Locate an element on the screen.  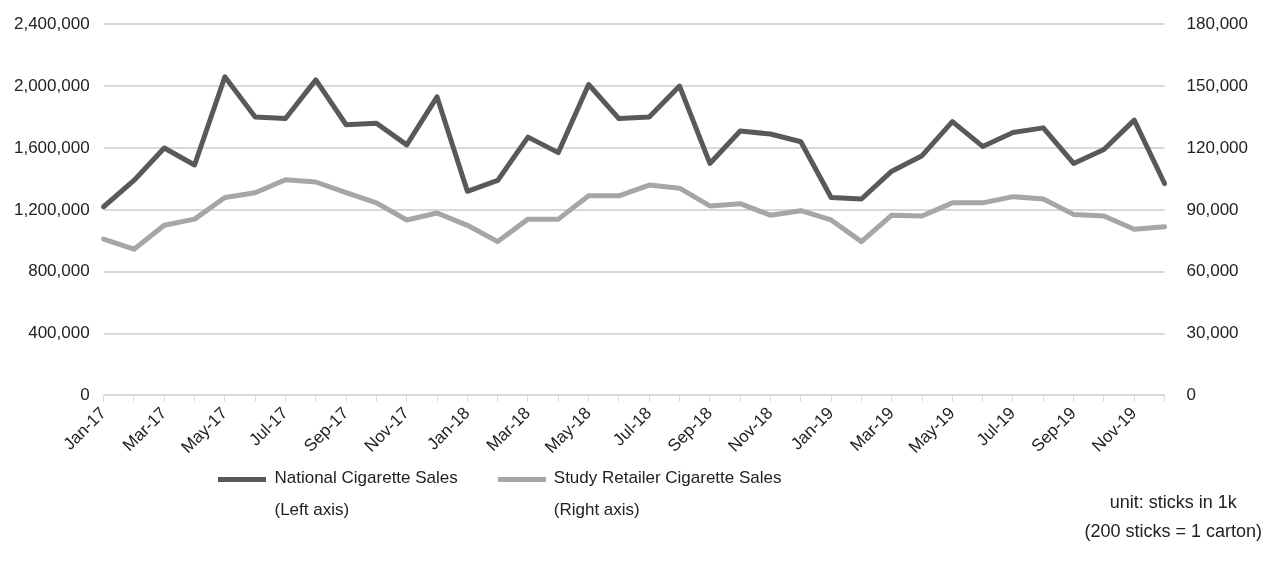
y2-tick-label: 60,000 is located at coordinates (1212, 271).